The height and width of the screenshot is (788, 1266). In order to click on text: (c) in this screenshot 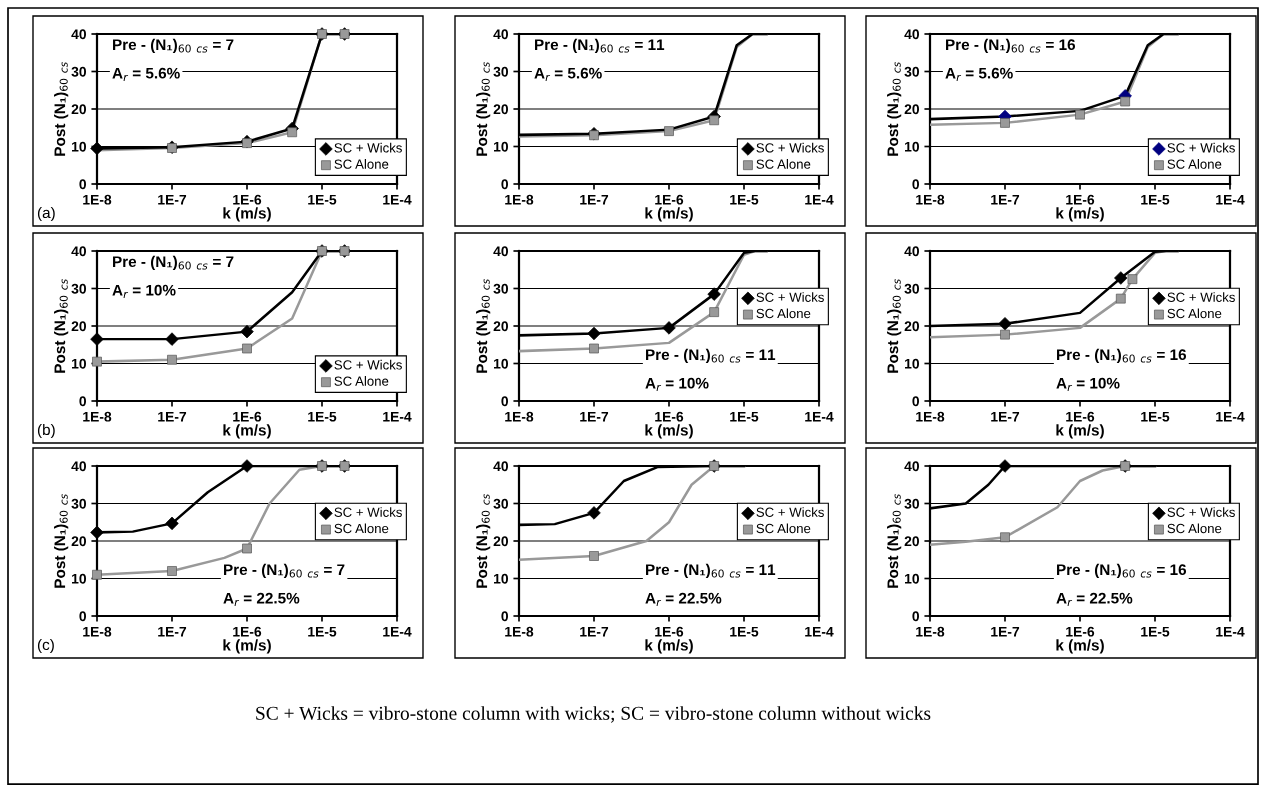, I will do `click(45, 646)`.